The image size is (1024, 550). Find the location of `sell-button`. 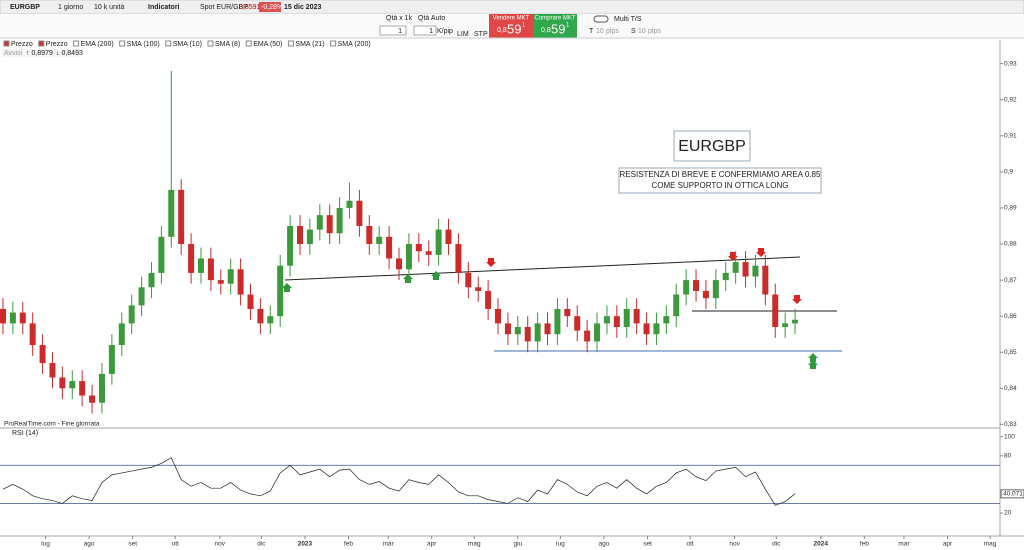

sell-button is located at coordinates (511, 26).